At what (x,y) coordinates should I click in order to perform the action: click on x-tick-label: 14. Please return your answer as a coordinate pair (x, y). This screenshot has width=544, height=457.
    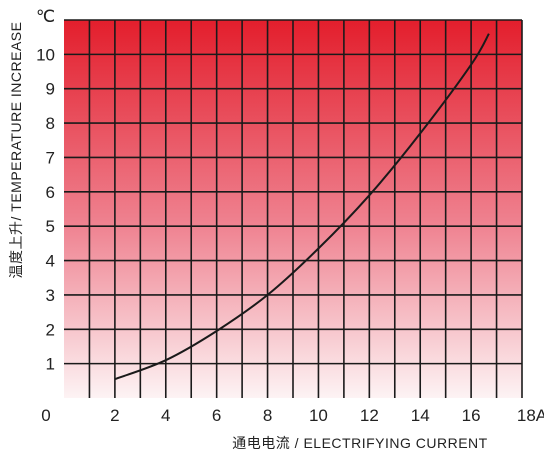
    Looking at the image, I should click on (420, 415).